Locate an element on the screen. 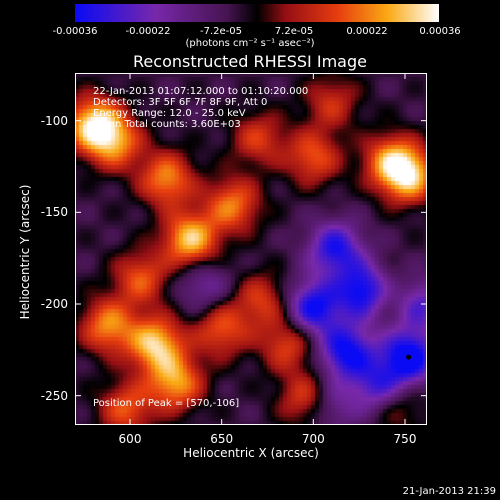 The width and height of the screenshot is (500, 500). chart-title: Reconstructed RHESSI Image is located at coordinates (250, 61).